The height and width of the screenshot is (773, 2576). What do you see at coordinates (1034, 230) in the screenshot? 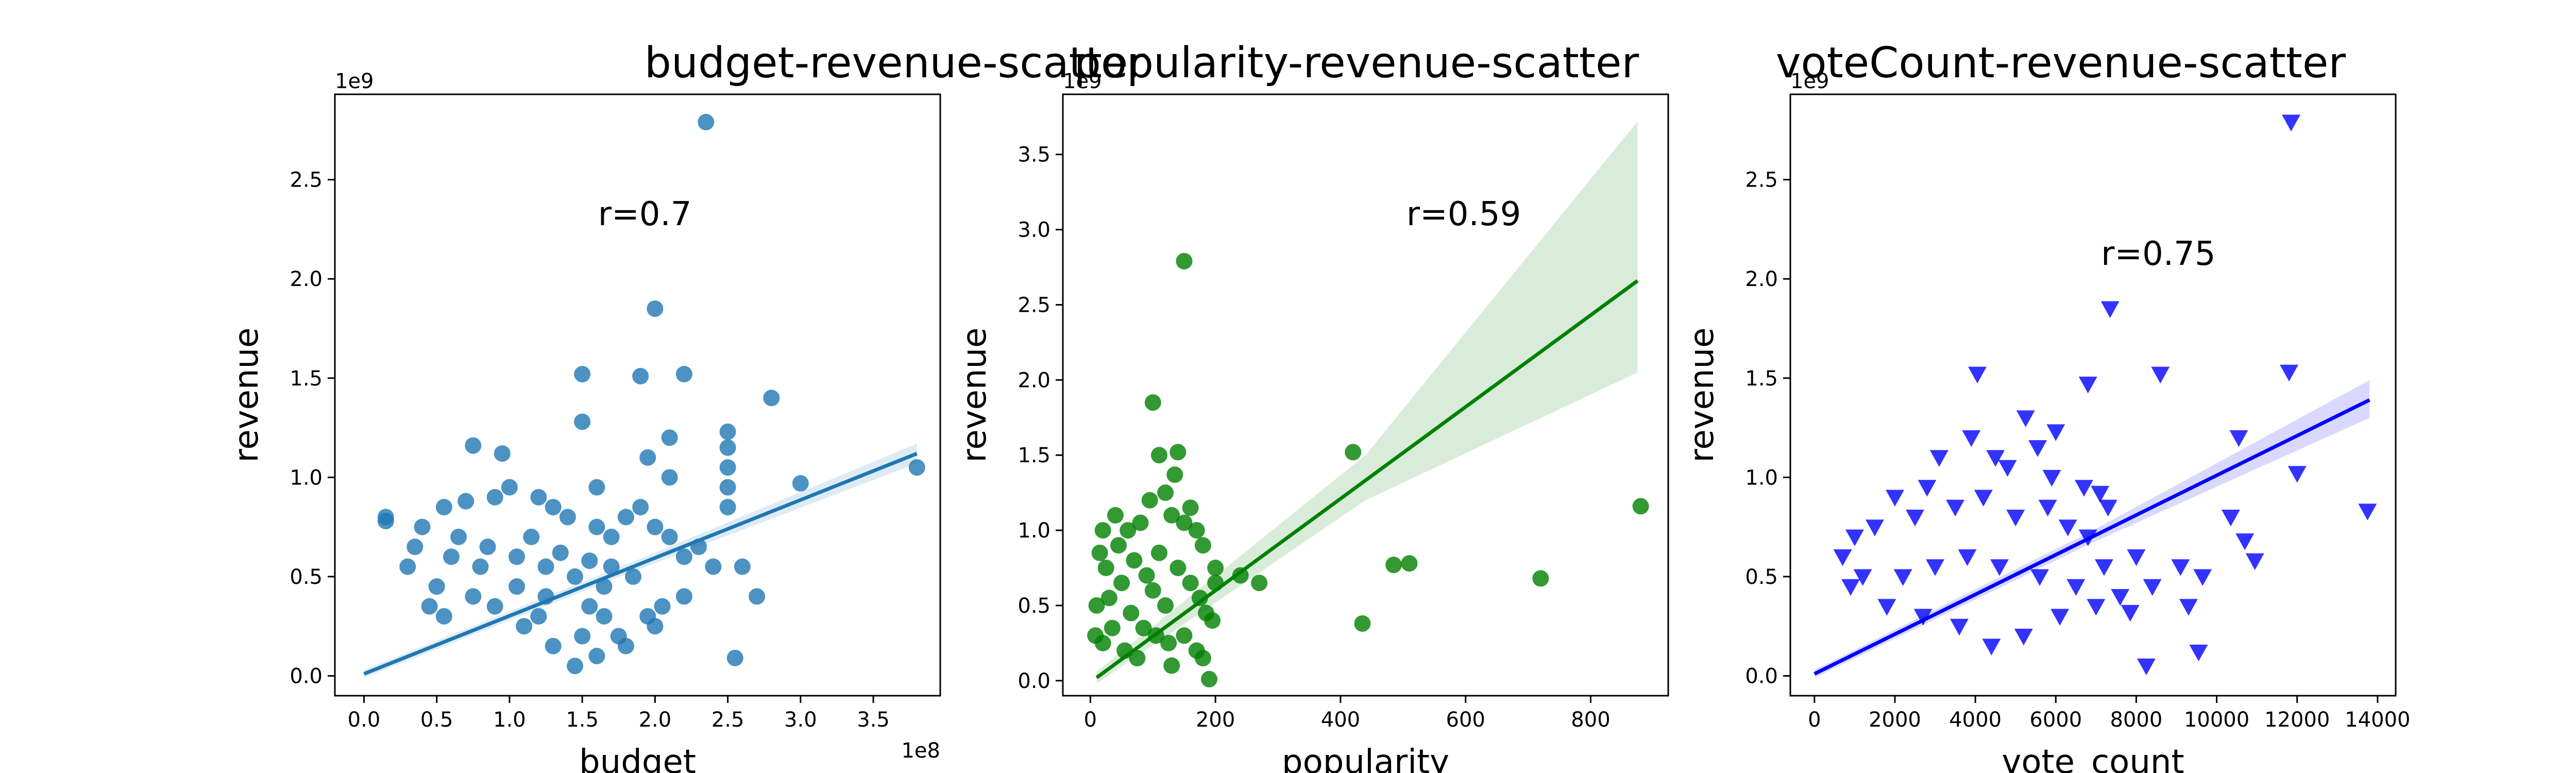
I see `y-tick-label: 3.0` at bounding box center [1034, 230].